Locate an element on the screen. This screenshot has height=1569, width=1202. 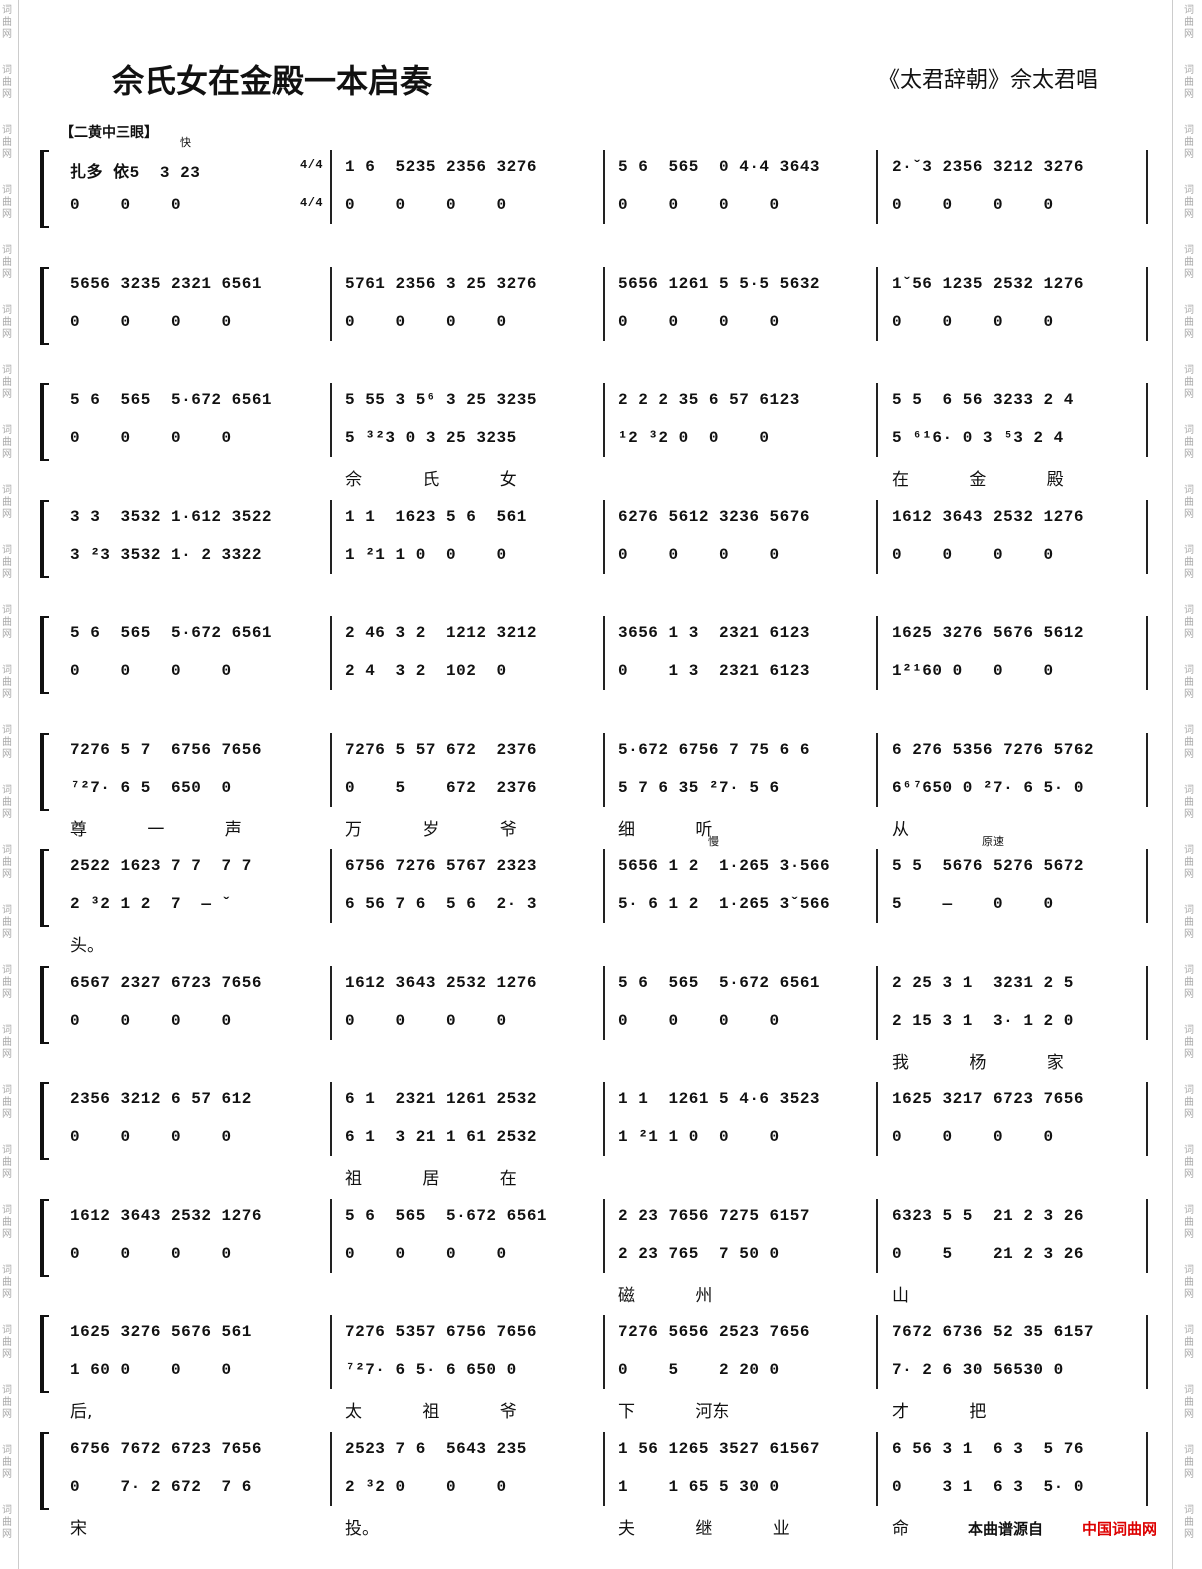
lyrics: 夫 继 业 is located at coordinates (704, 1528).